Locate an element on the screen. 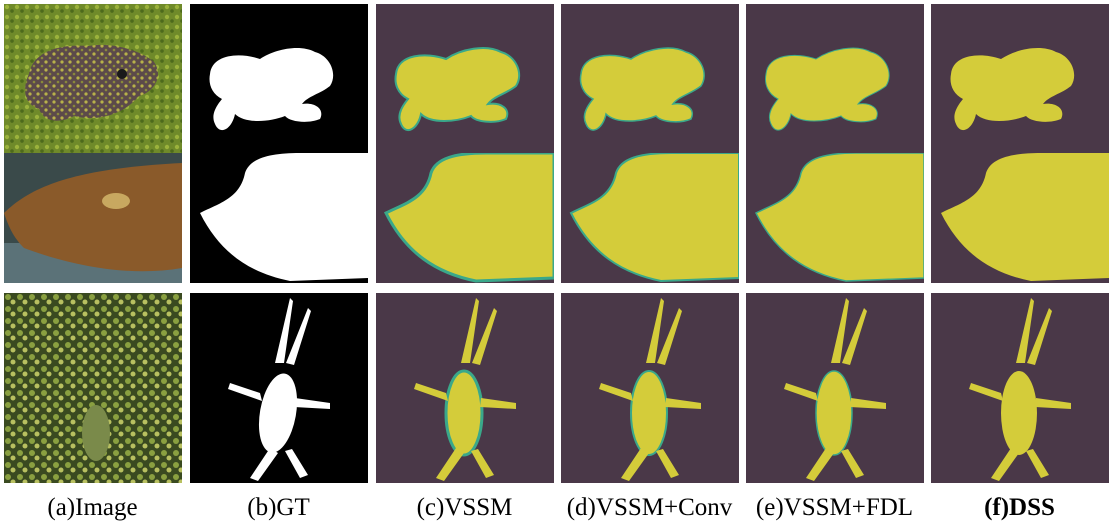 This screenshot has width=1111, height=527. row1-vssm-conv is located at coordinates (650, 91).